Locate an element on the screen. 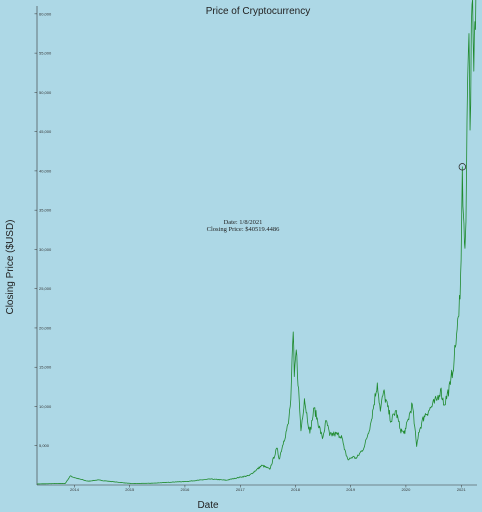 This screenshot has width=482, height=512. y-tick-label: 10,000 is located at coordinates (45, 406).